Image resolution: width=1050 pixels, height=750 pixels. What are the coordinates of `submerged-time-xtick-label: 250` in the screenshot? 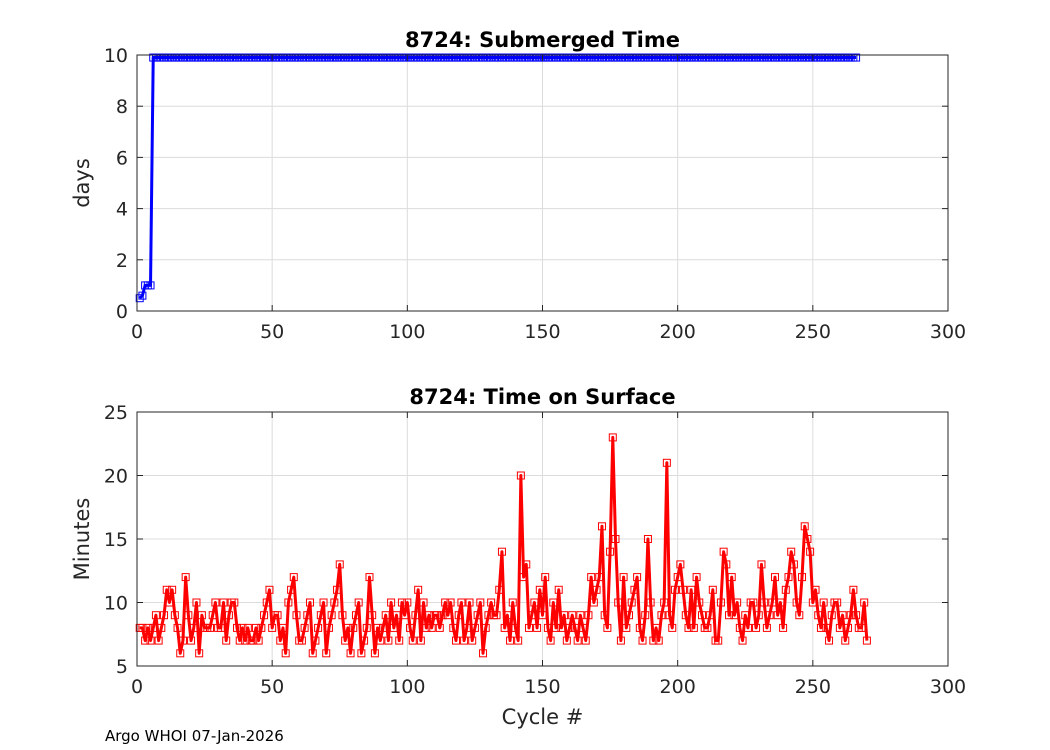 It's located at (813, 332).